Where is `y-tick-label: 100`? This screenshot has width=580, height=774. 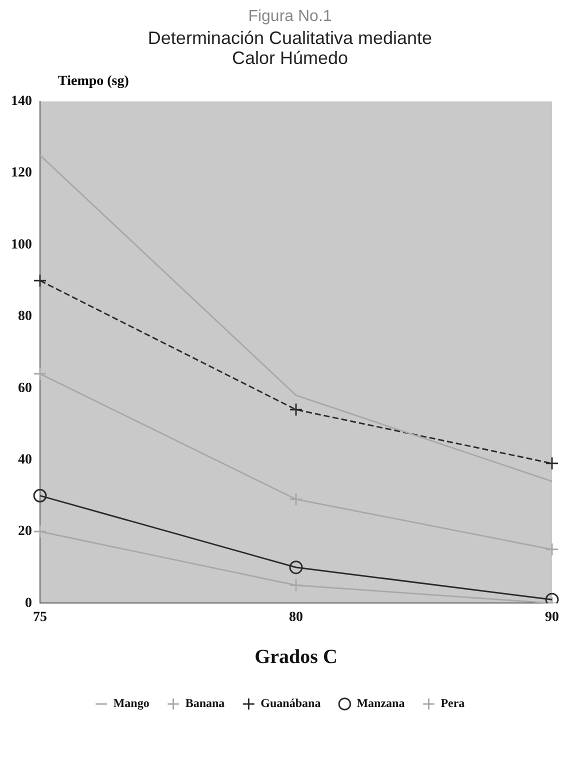 y-tick-label: 100 is located at coordinates (21, 244).